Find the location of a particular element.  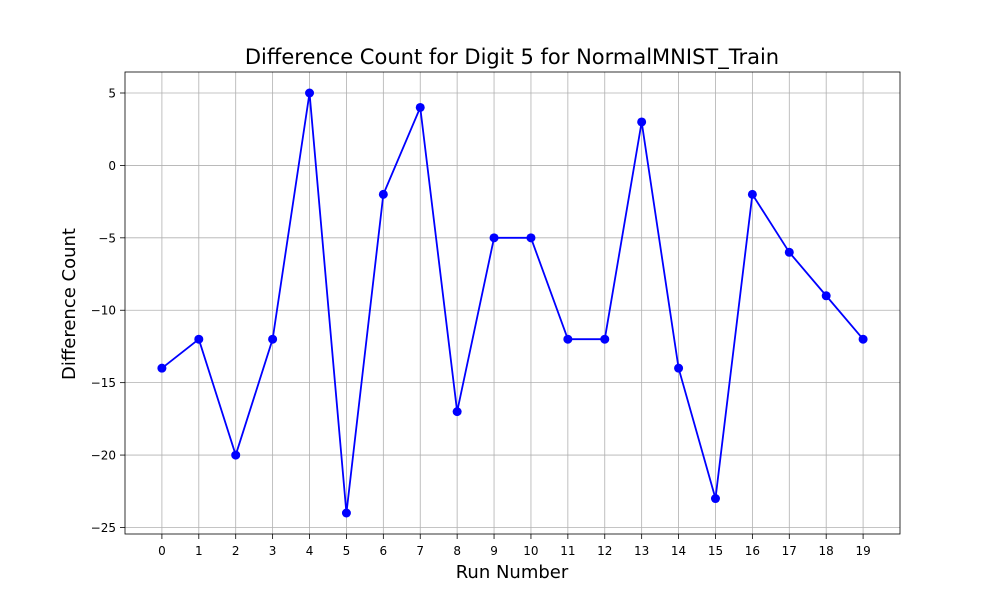

x-tick-label: 4 is located at coordinates (310, 551).